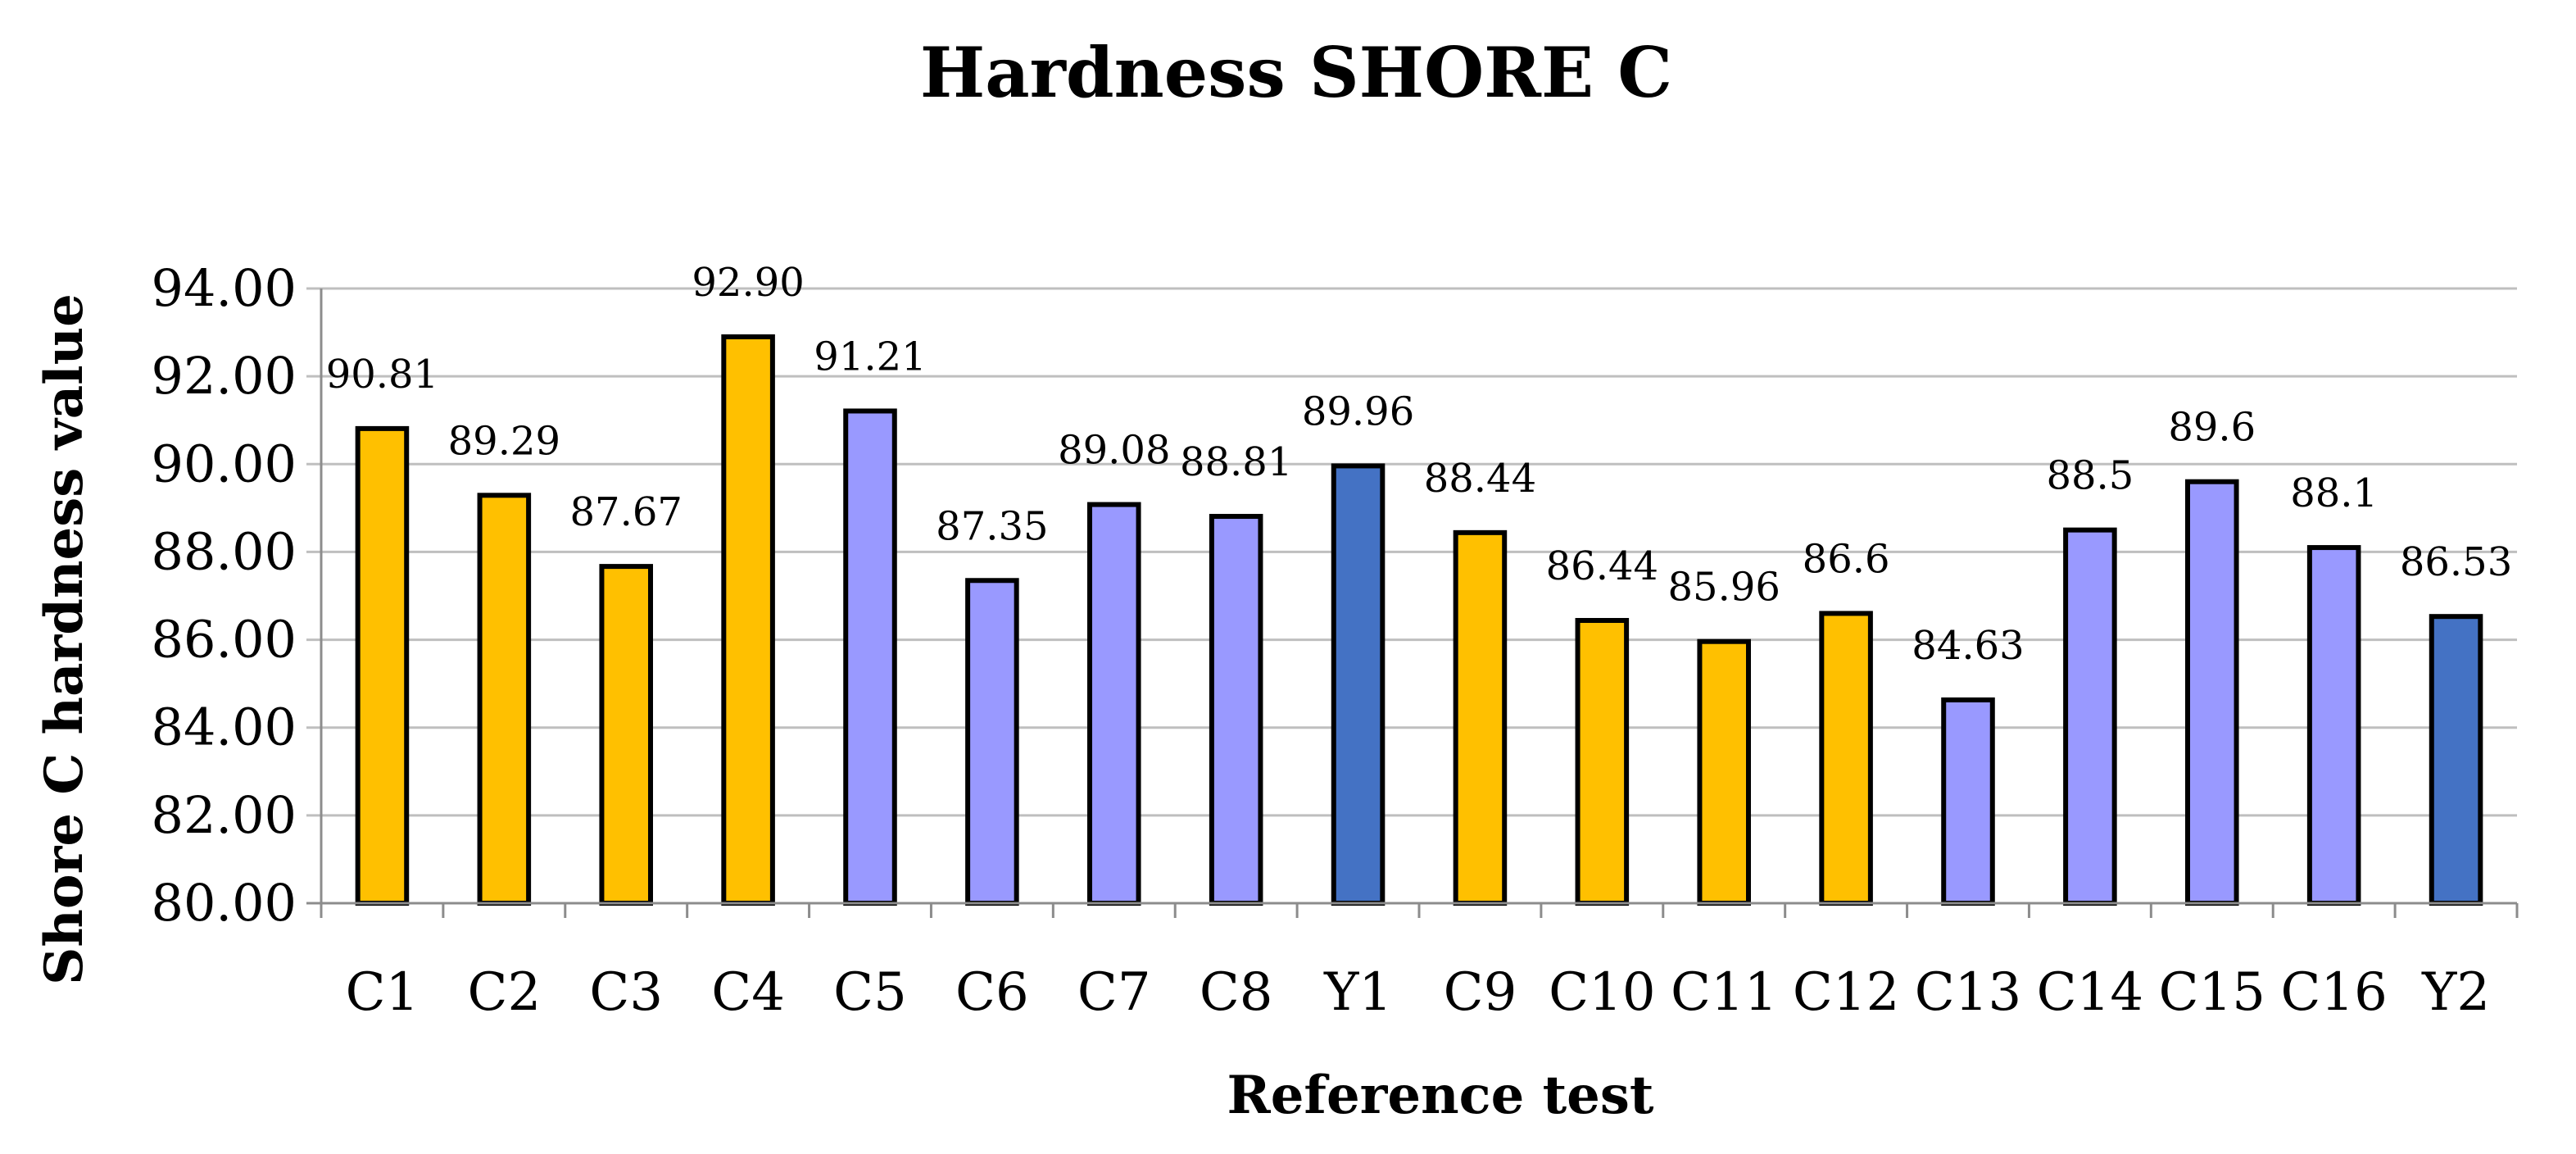 Image resolution: width=2576 pixels, height=1154 pixels. Describe the element at coordinates (382, 665) in the screenshot. I see `bar-c1` at that location.